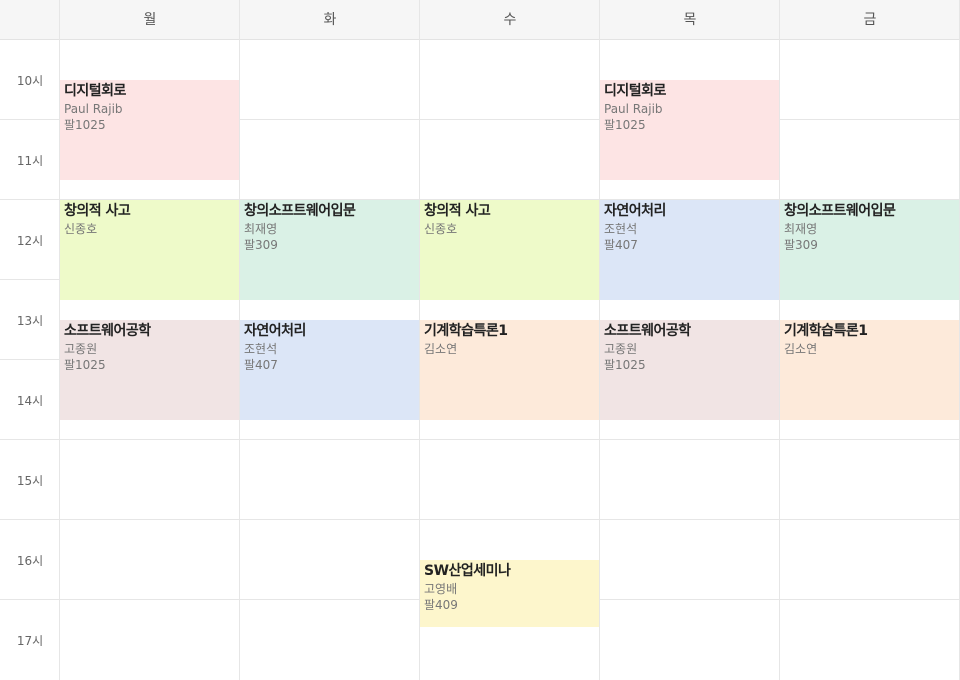  I want to click on day-header-tue: 화, so click(330, 20).